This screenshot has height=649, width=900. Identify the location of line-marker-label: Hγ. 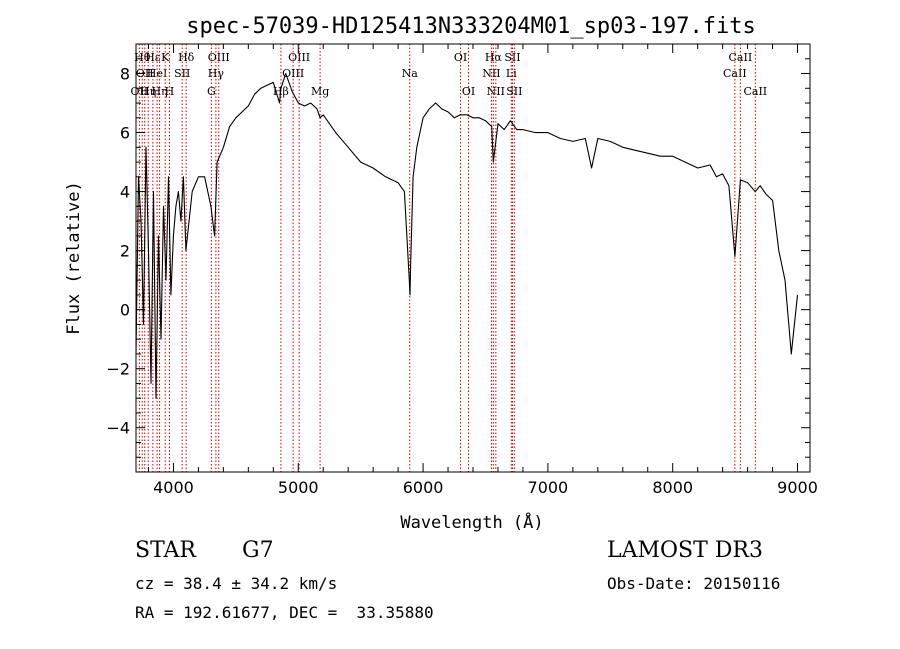
(216, 73).